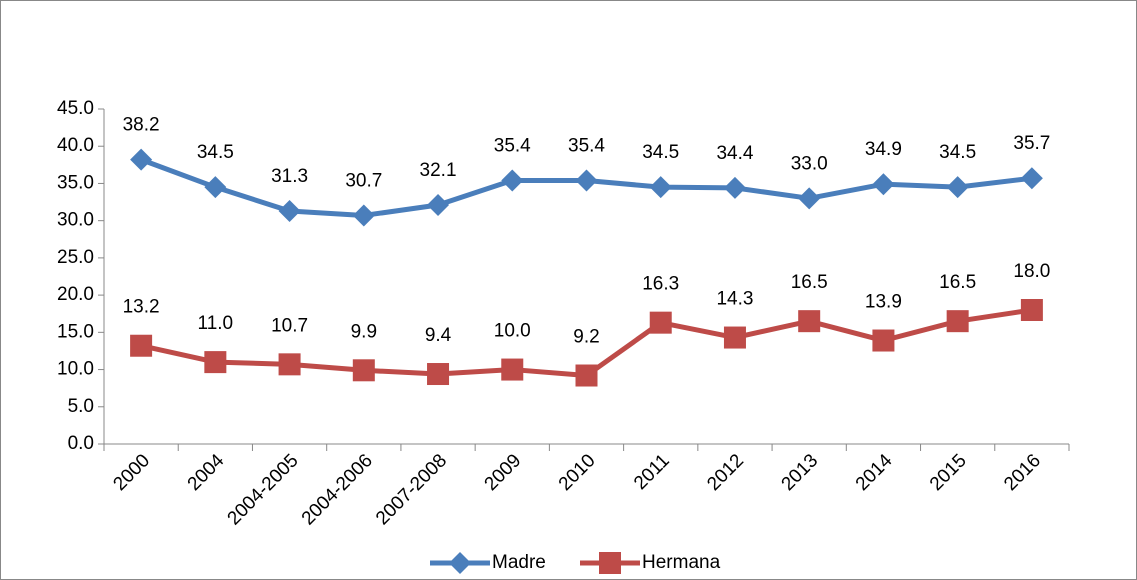 The width and height of the screenshot is (1137, 580). I want to click on y-tick-label: 10.0, so click(75, 369).